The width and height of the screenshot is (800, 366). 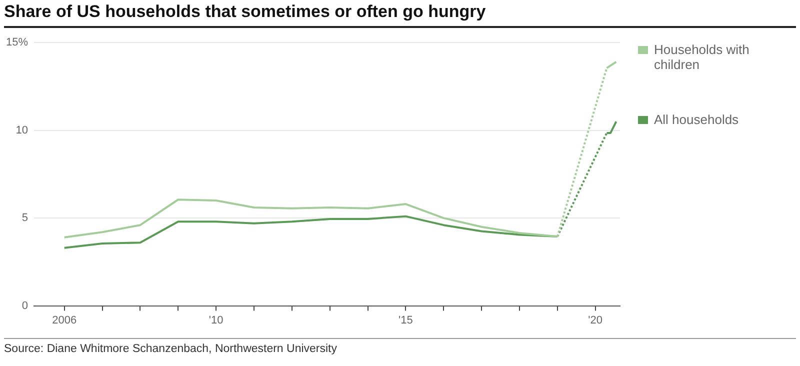 What do you see at coordinates (216, 320) in the screenshot?
I see `x-tick-label: '10` at bounding box center [216, 320].